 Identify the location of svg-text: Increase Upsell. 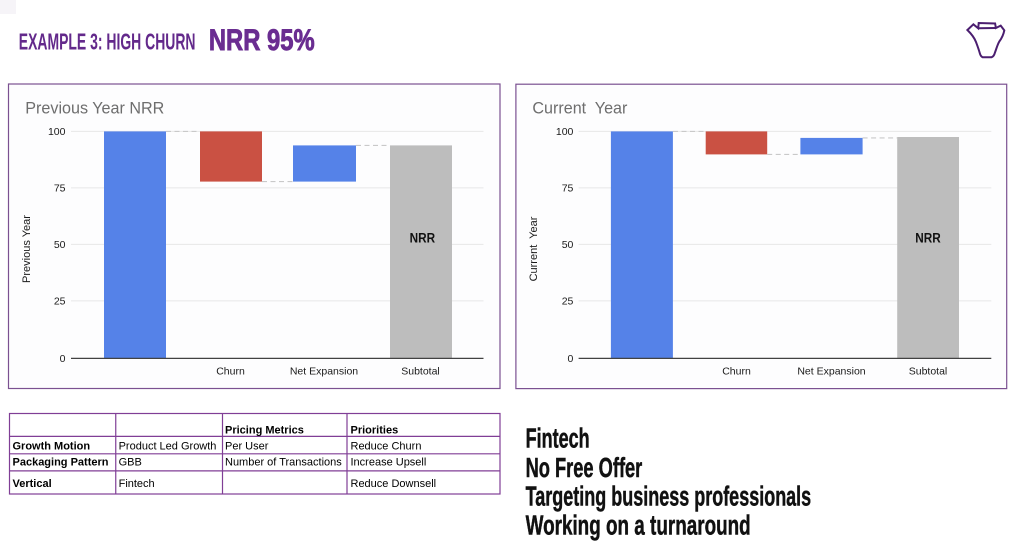
(389, 463).